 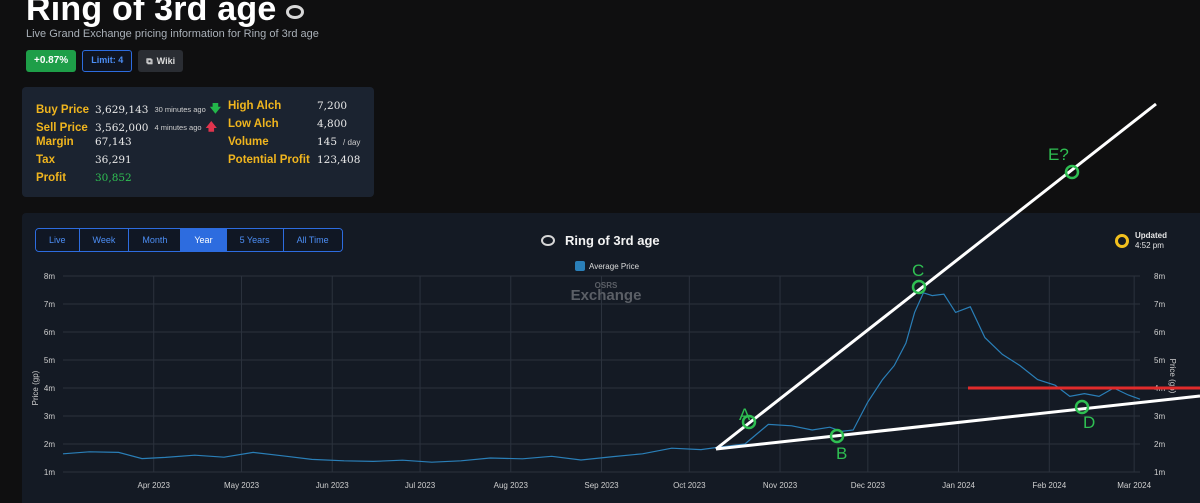 I want to click on legend-swatch, so click(x=580, y=266).